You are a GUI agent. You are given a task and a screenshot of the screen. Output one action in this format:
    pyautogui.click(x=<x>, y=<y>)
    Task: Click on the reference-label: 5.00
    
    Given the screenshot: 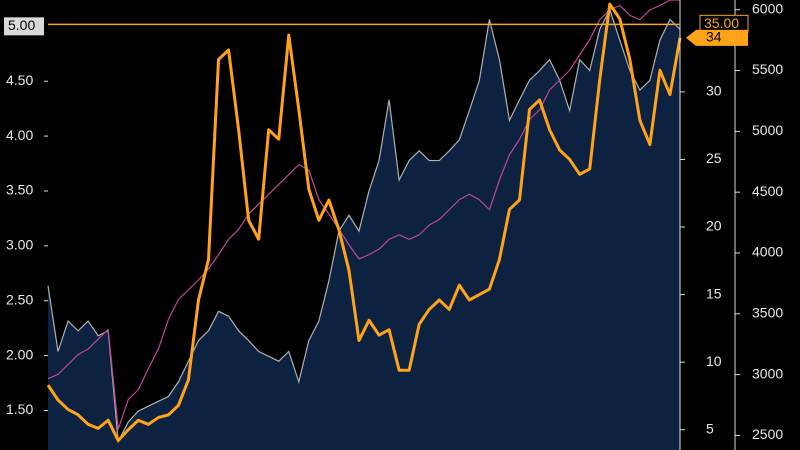 What is the action you would take?
    pyautogui.click(x=21, y=25)
    